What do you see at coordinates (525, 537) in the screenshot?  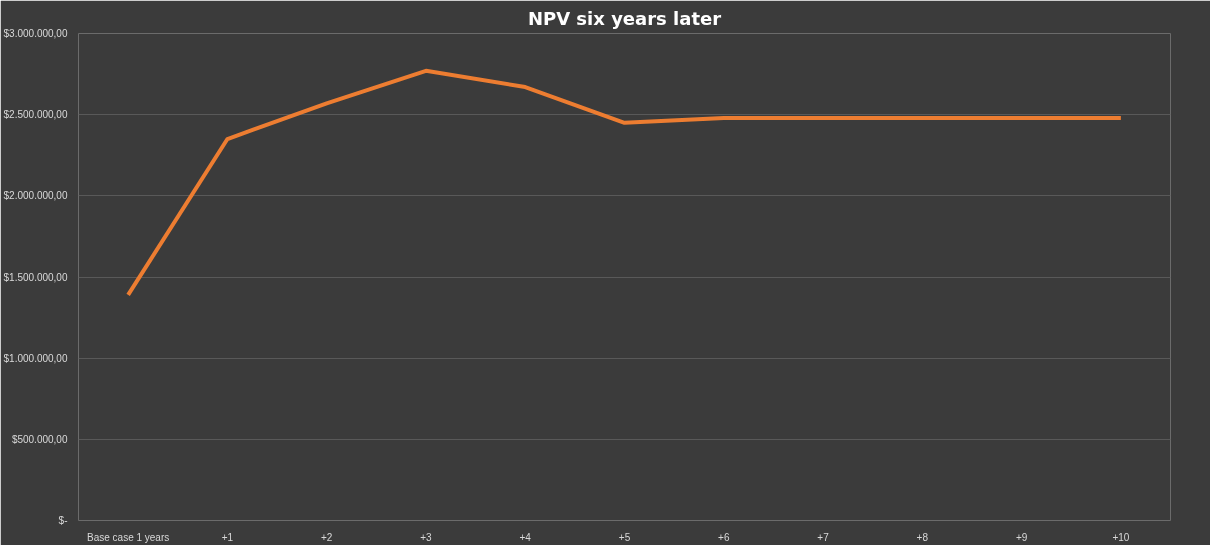 I see `x-tick-label: +4` at bounding box center [525, 537].